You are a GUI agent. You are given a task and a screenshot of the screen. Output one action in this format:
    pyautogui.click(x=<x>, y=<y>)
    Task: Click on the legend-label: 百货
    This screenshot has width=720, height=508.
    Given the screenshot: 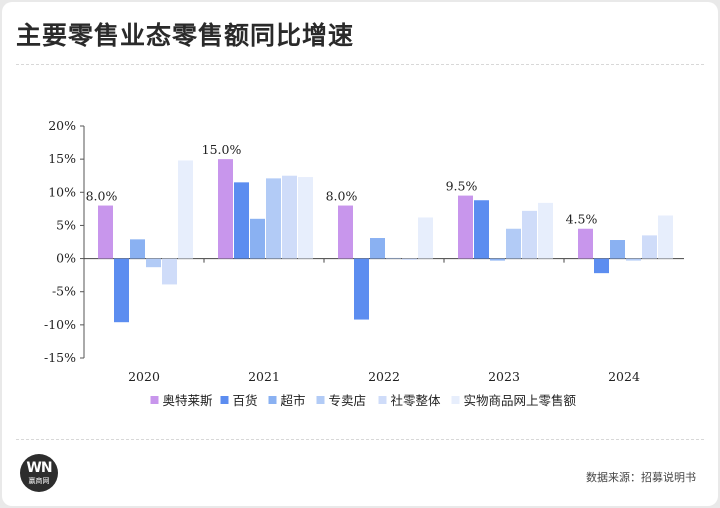 What is the action you would take?
    pyautogui.click(x=245, y=400)
    